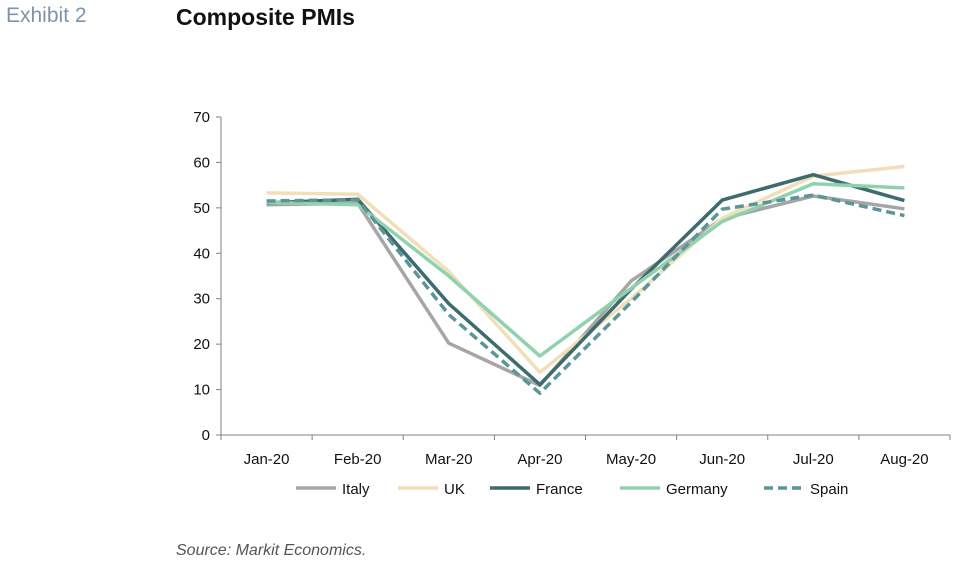  I want to click on y-tick-label: 60, so click(201, 162).